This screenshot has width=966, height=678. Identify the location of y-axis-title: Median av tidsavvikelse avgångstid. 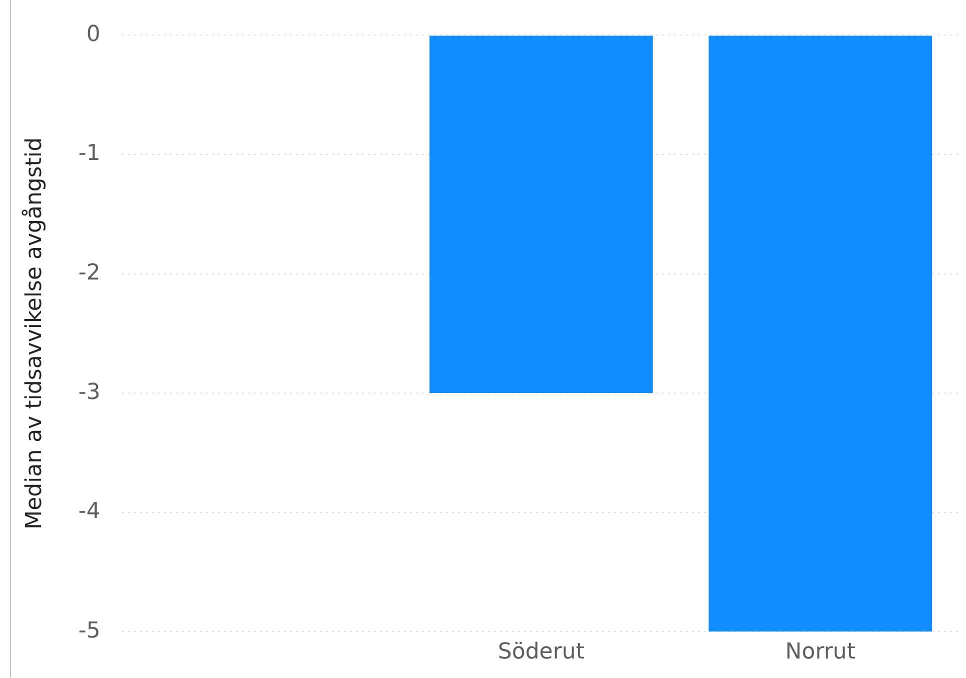
(33, 333).